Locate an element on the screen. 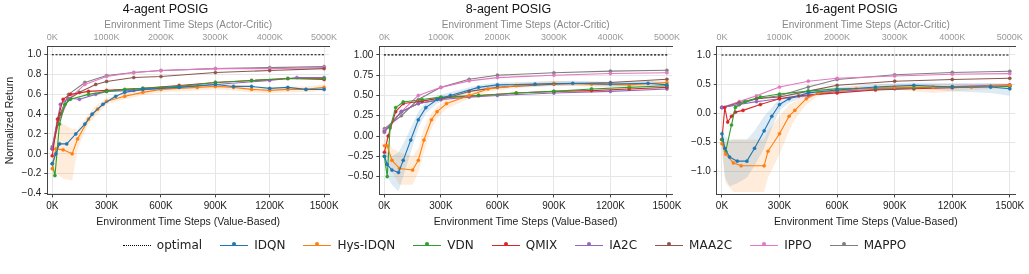  legend-label: VDN is located at coordinates (460, 245).